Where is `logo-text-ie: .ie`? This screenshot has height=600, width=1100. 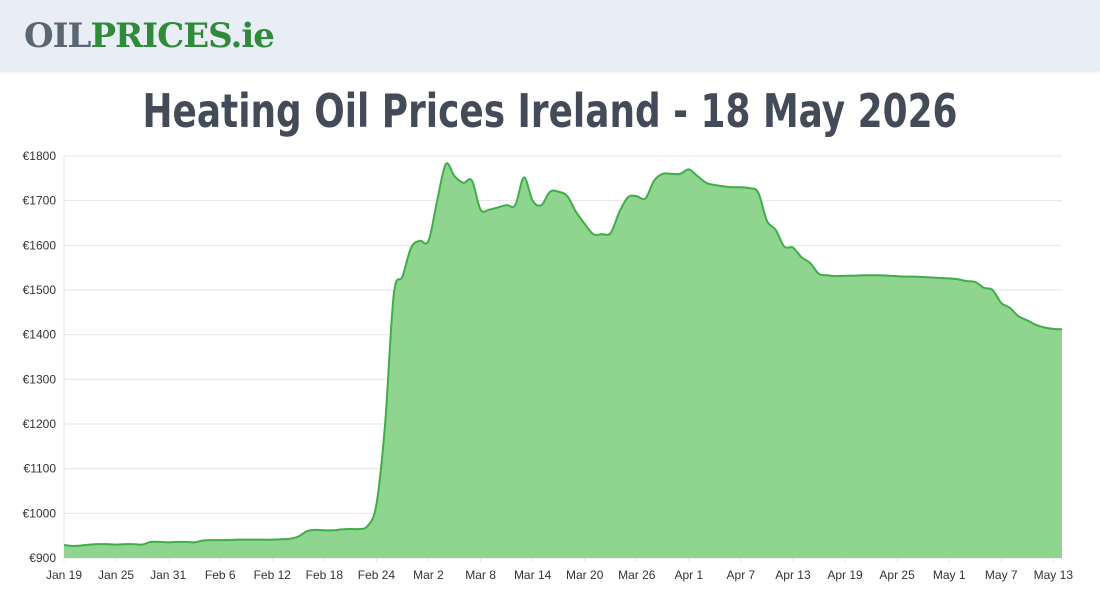
logo-text-ie: .ie is located at coordinates (252, 36).